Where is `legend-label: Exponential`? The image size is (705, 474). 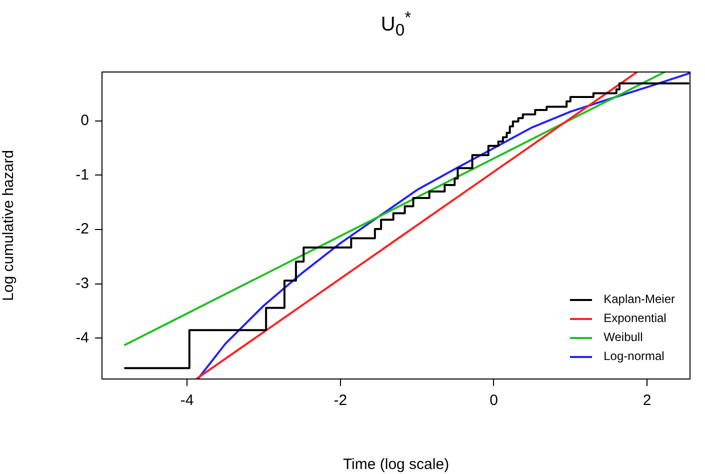
legend-label: Exponential is located at coordinates (635, 318).